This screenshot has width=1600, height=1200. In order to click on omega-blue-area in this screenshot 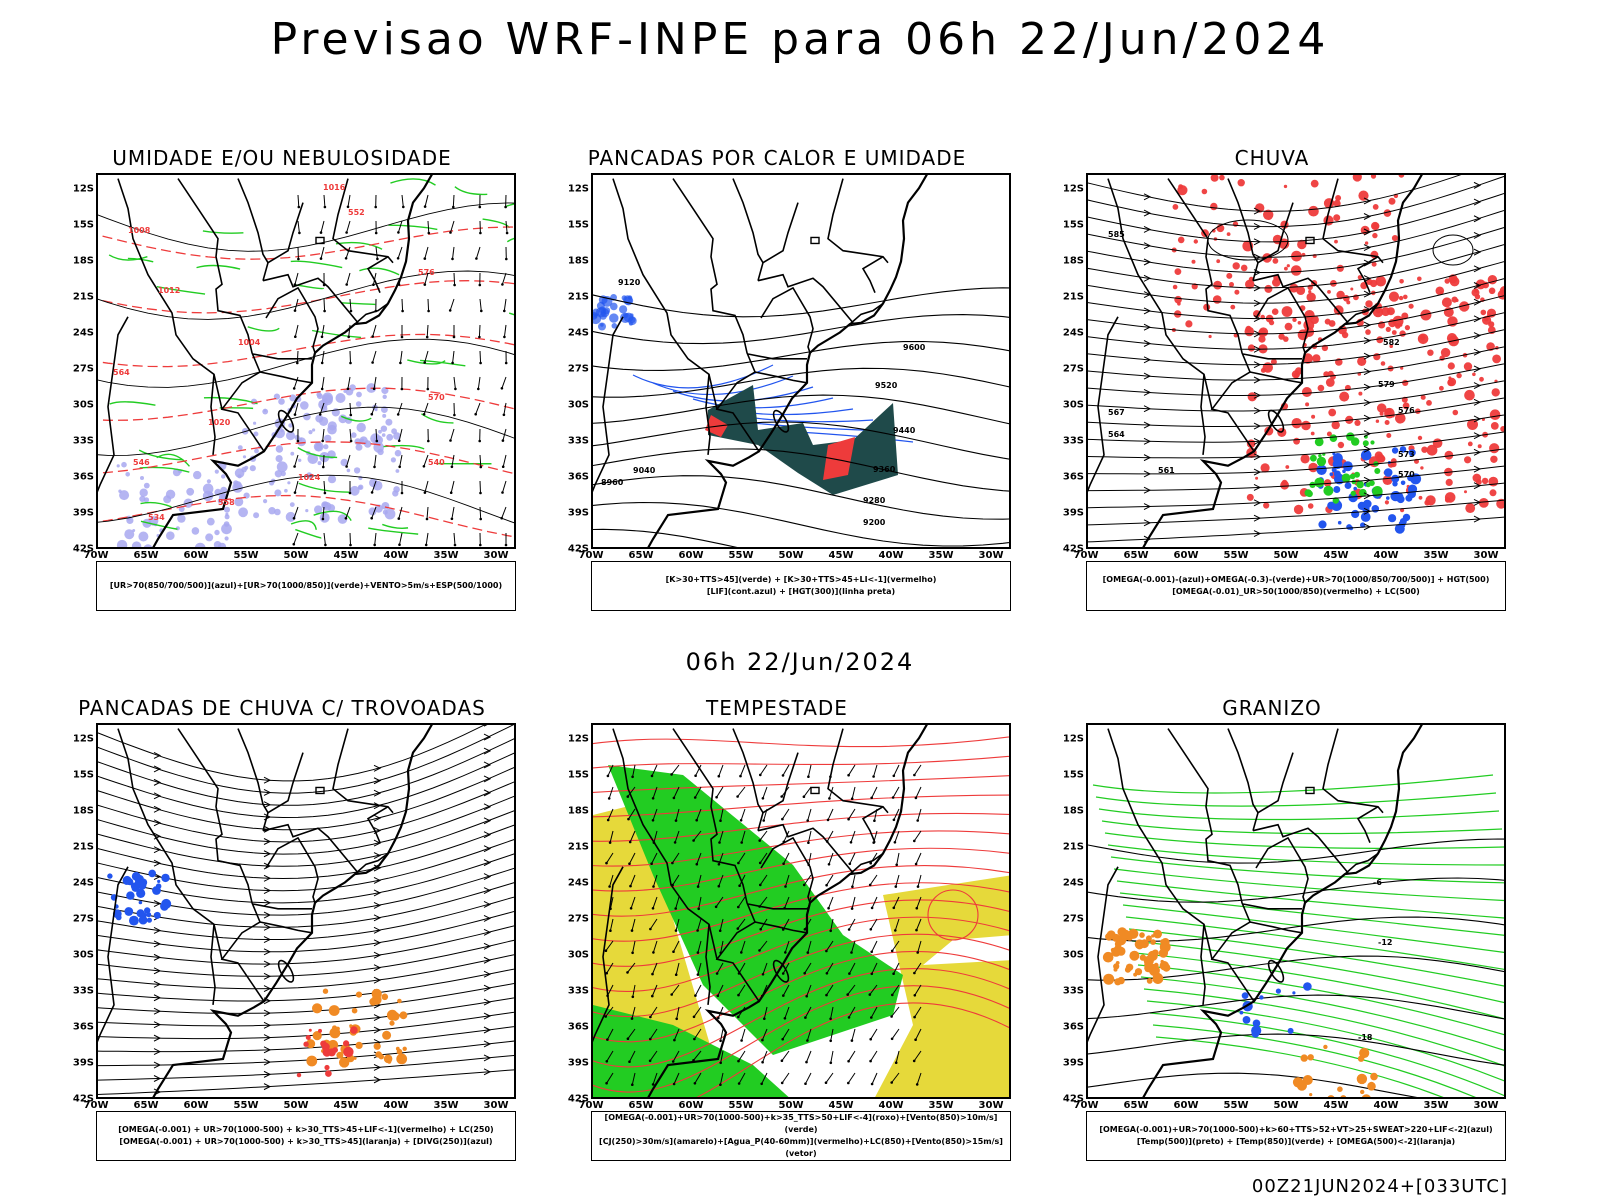, I will do `click(1411, 494)`.